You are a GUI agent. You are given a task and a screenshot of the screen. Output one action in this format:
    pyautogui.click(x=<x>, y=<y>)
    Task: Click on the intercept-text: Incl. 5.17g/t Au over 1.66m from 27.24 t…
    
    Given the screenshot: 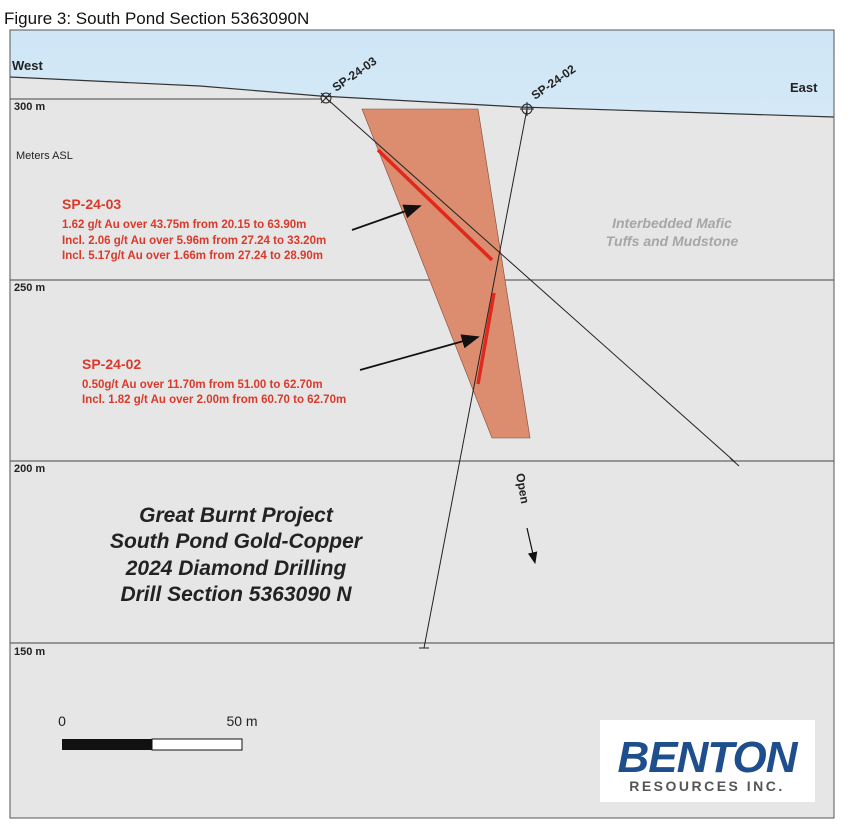 What is the action you would take?
    pyautogui.click(x=192, y=256)
    